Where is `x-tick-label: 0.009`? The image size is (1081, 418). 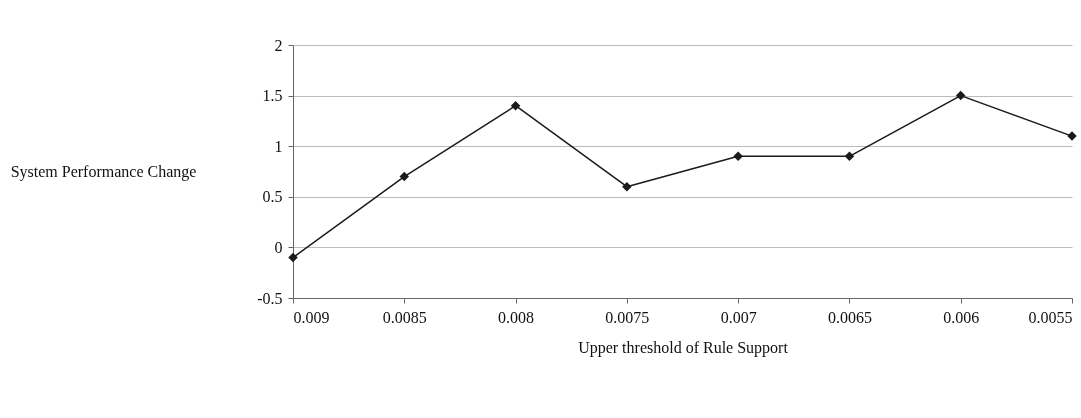 x-tick-label: 0.009 is located at coordinates (311, 317).